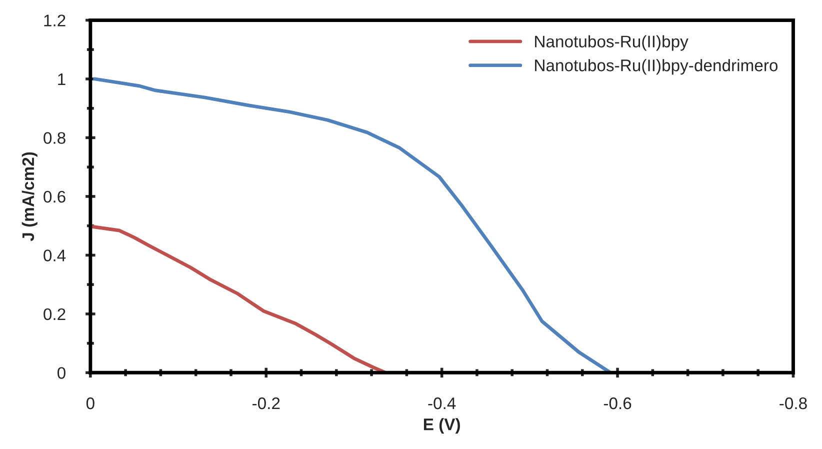 The height and width of the screenshot is (449, 822). What do you see at coordinates (266, 403) in the screenshot?
I see `x-tick-label: -0.2` at bounding box center [266, 403].